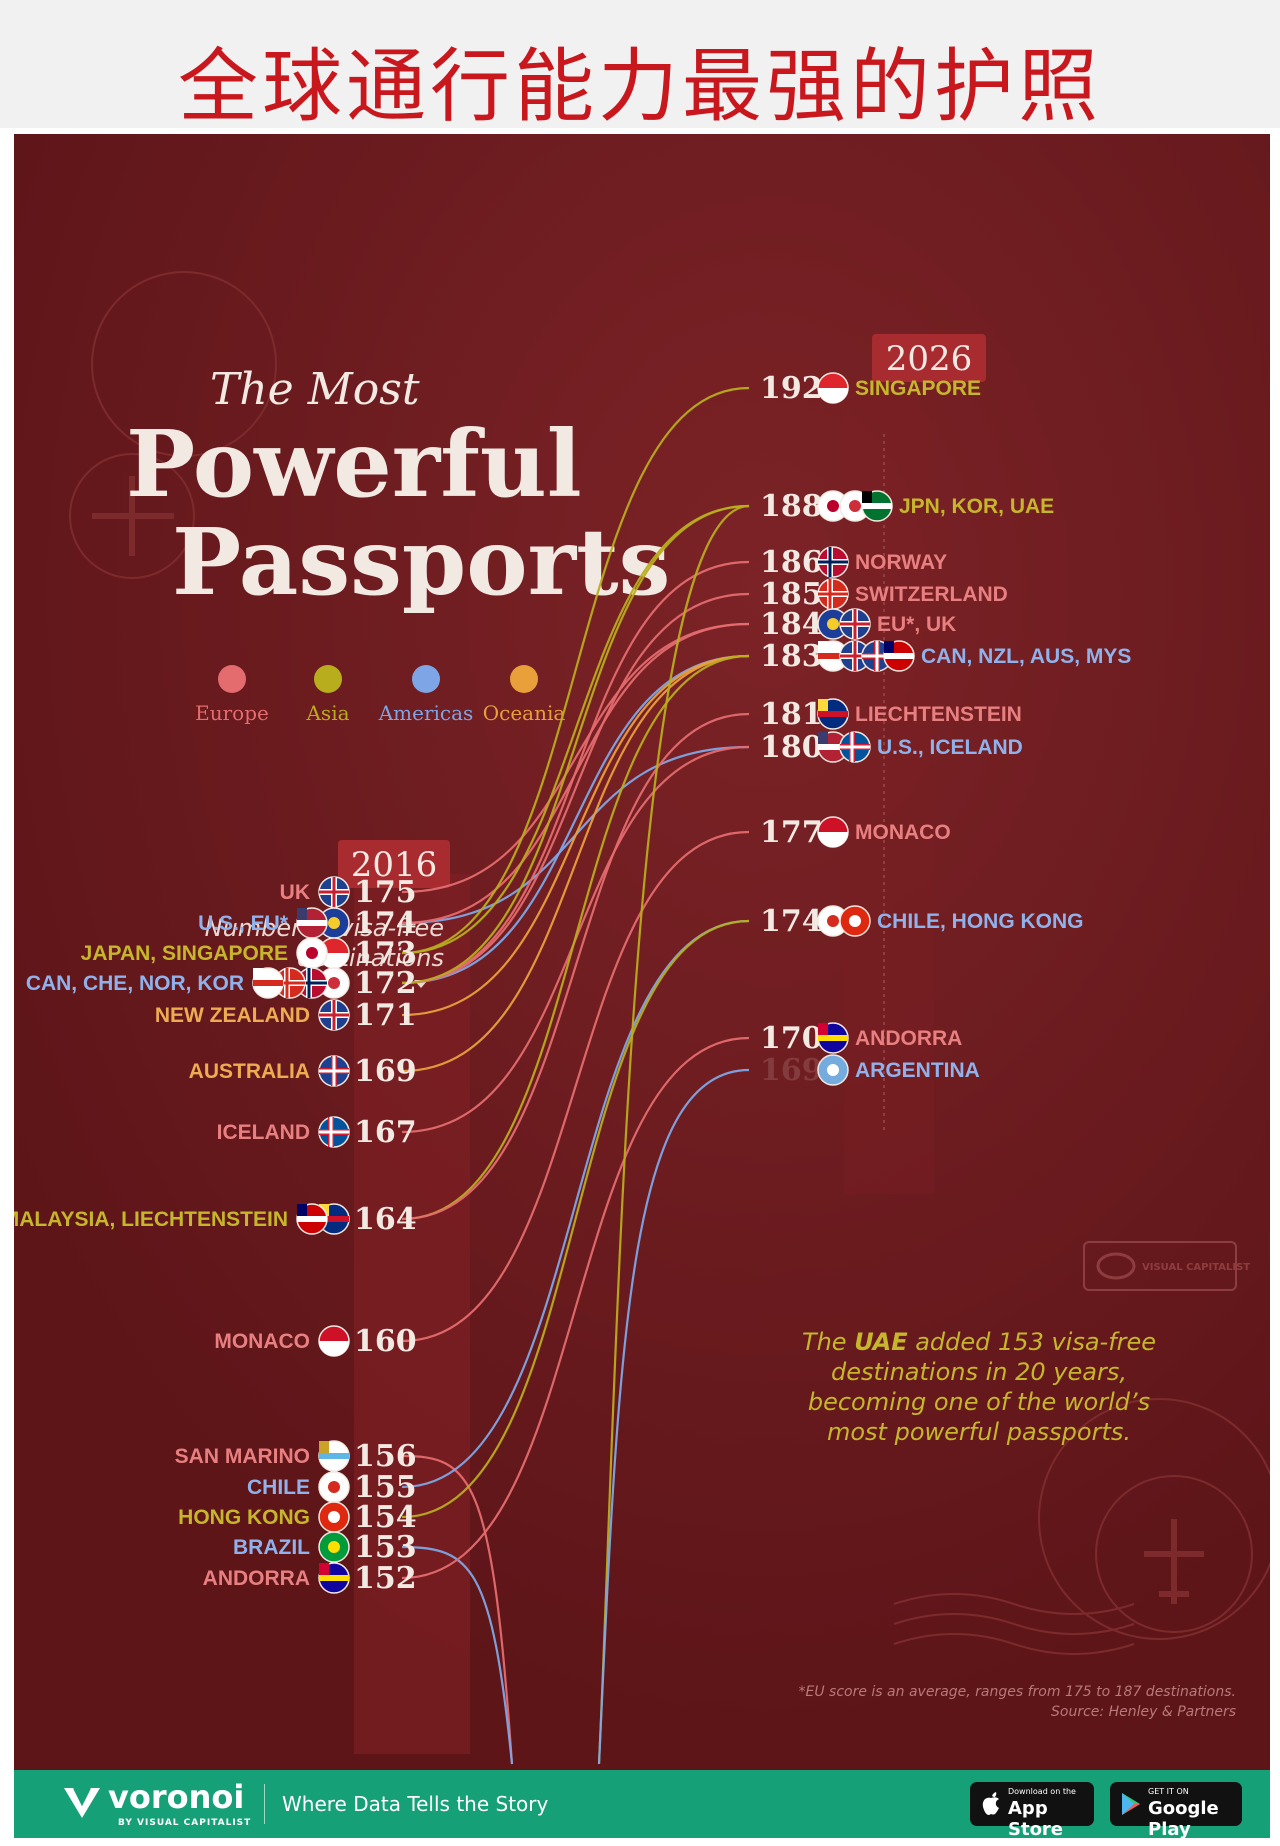 Image resolution: width=1280 pixels, height=1846 pixels. Describe the element at coordinates (385, 892) in the screenshot. I see `left-value: 175` at that location.